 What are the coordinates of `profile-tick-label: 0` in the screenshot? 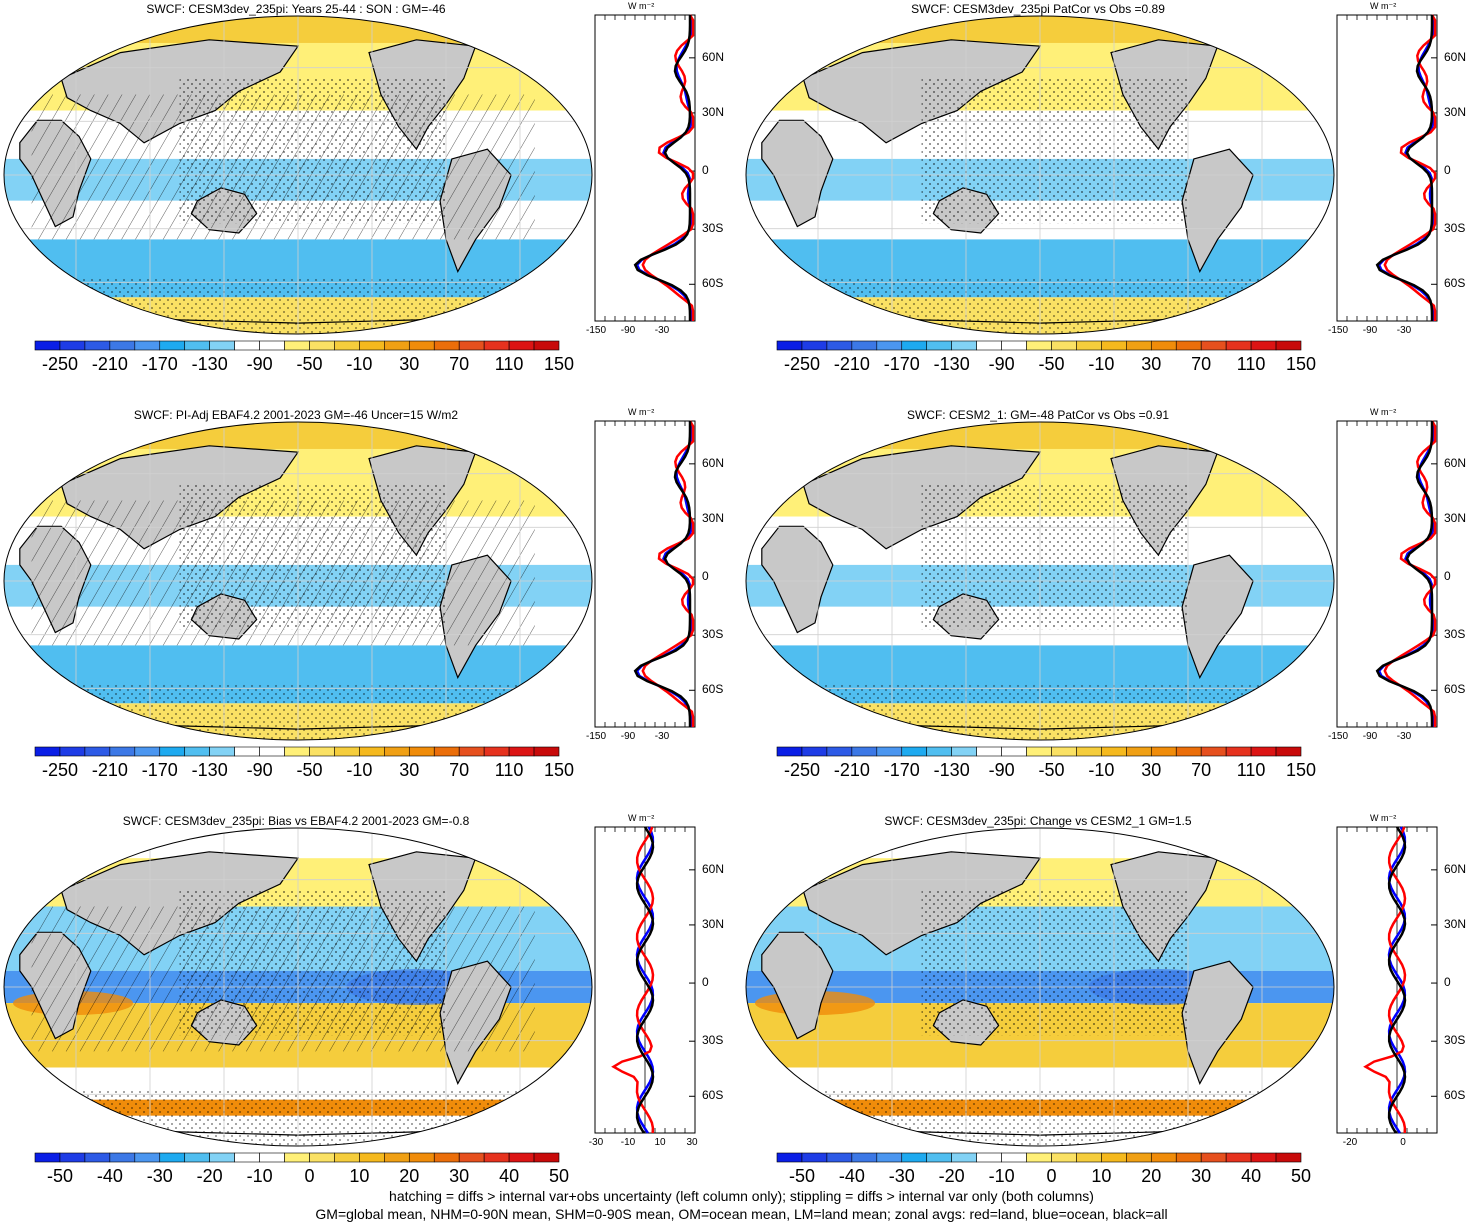 It's located at (1403, 1142).